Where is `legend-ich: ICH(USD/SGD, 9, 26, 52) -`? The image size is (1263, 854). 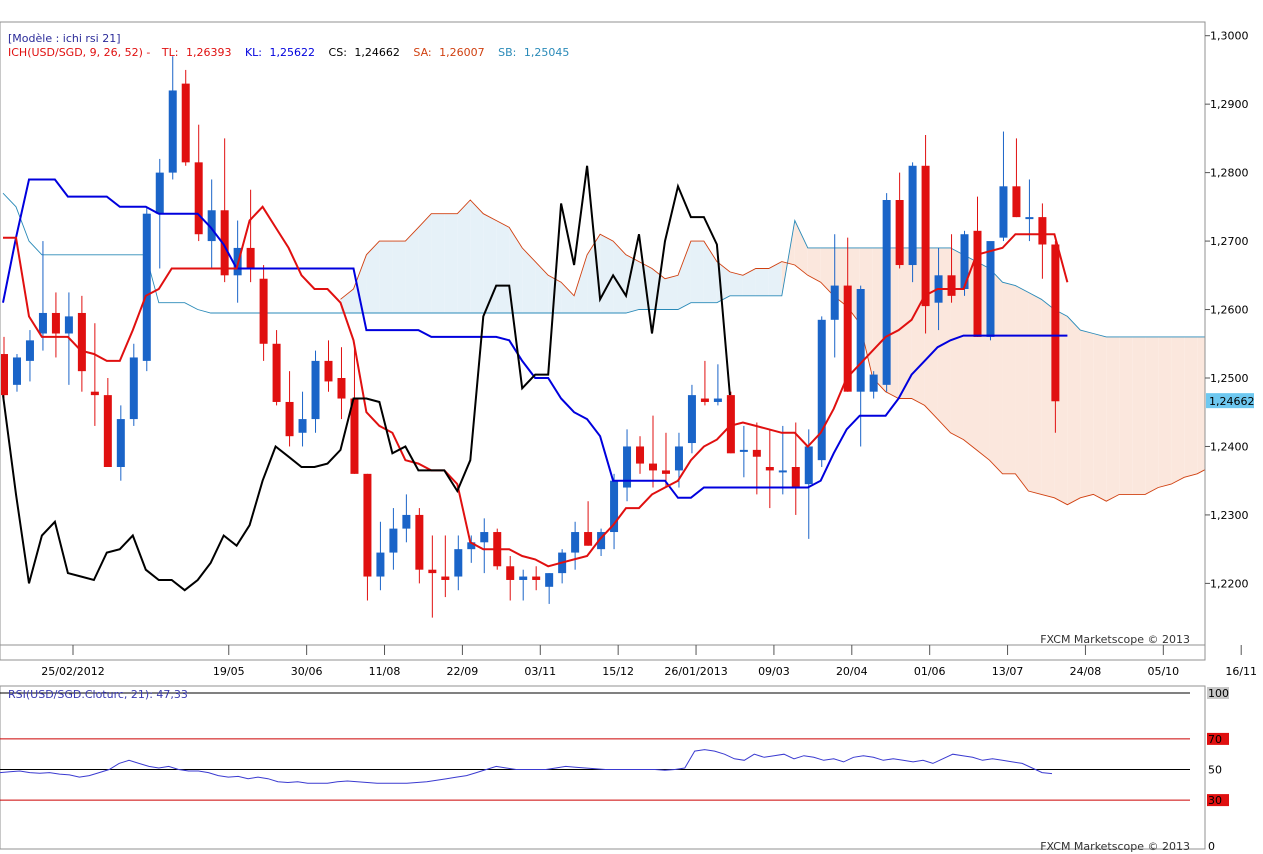
legend-ich: ICH(USD/SGD, 9, 26, 52) - is located at coordinates (79, 52).